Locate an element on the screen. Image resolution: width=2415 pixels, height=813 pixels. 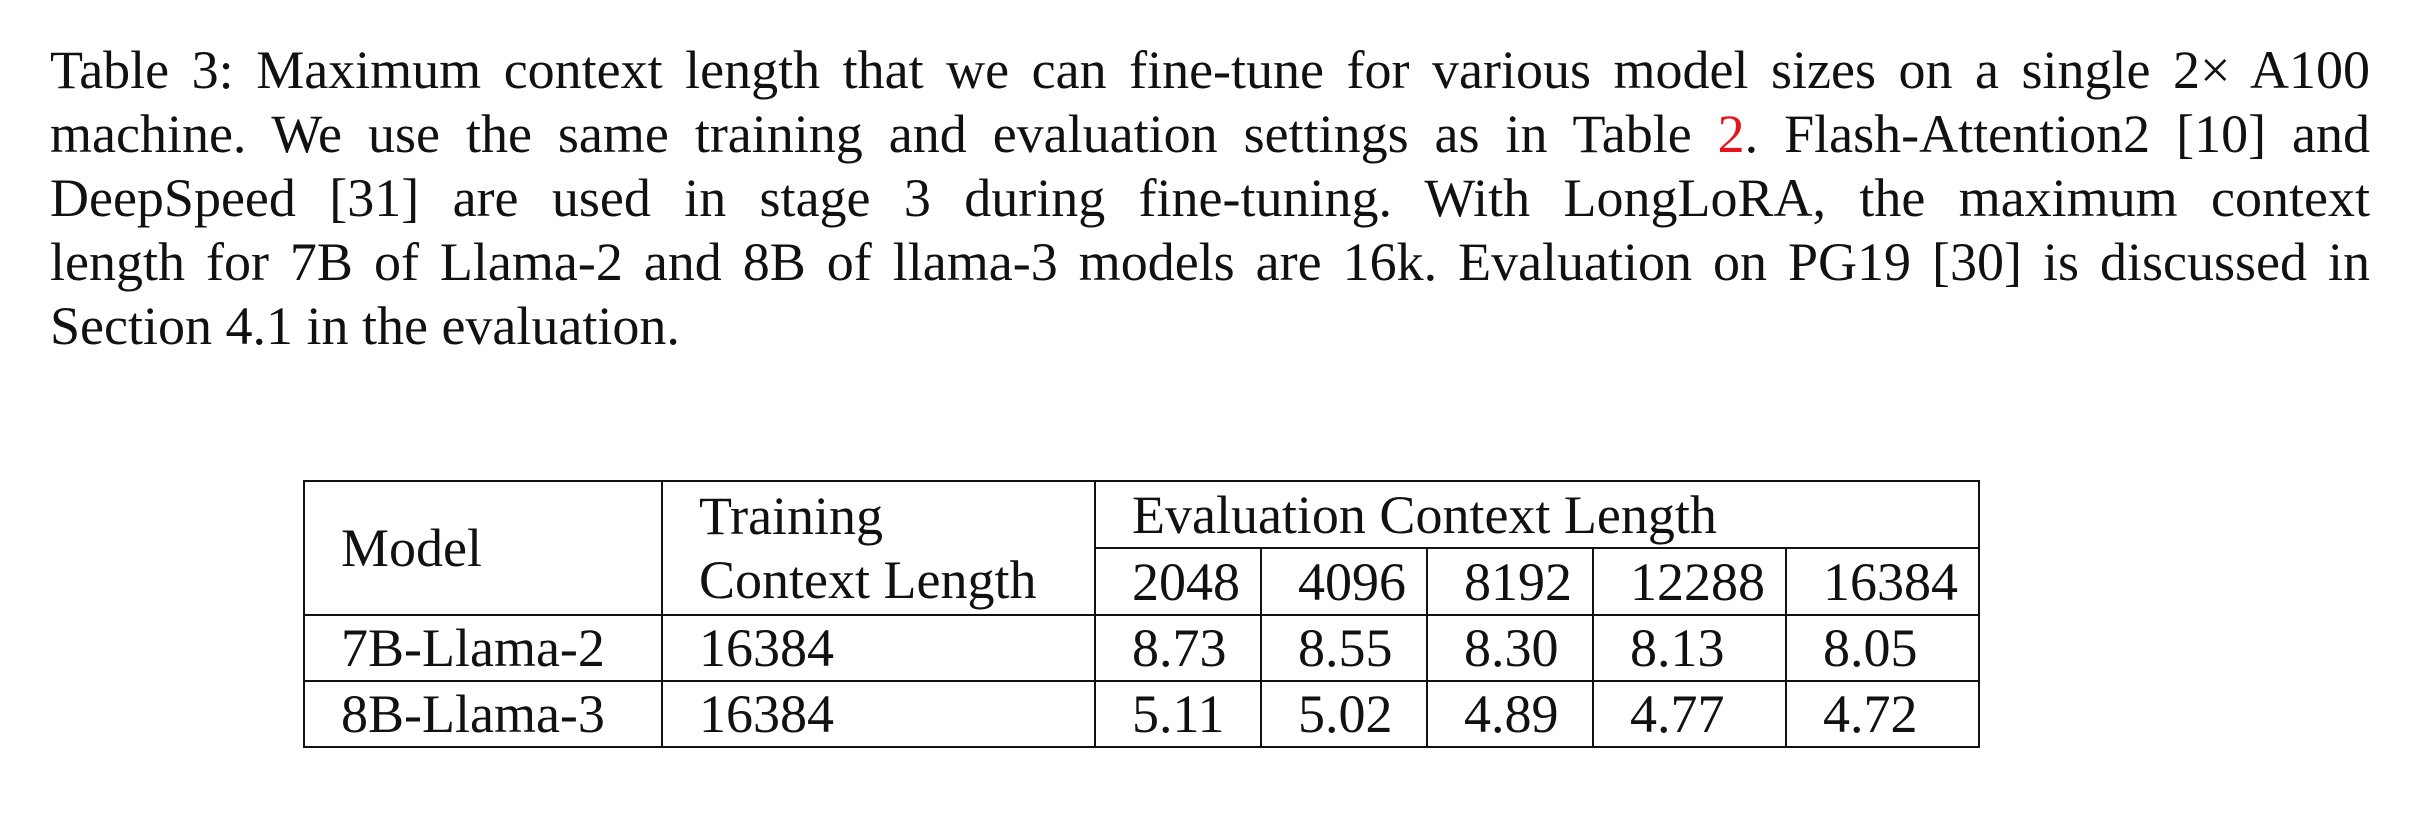
cell-model: 8B-Llama-3 is located at coordinates (483, 714).